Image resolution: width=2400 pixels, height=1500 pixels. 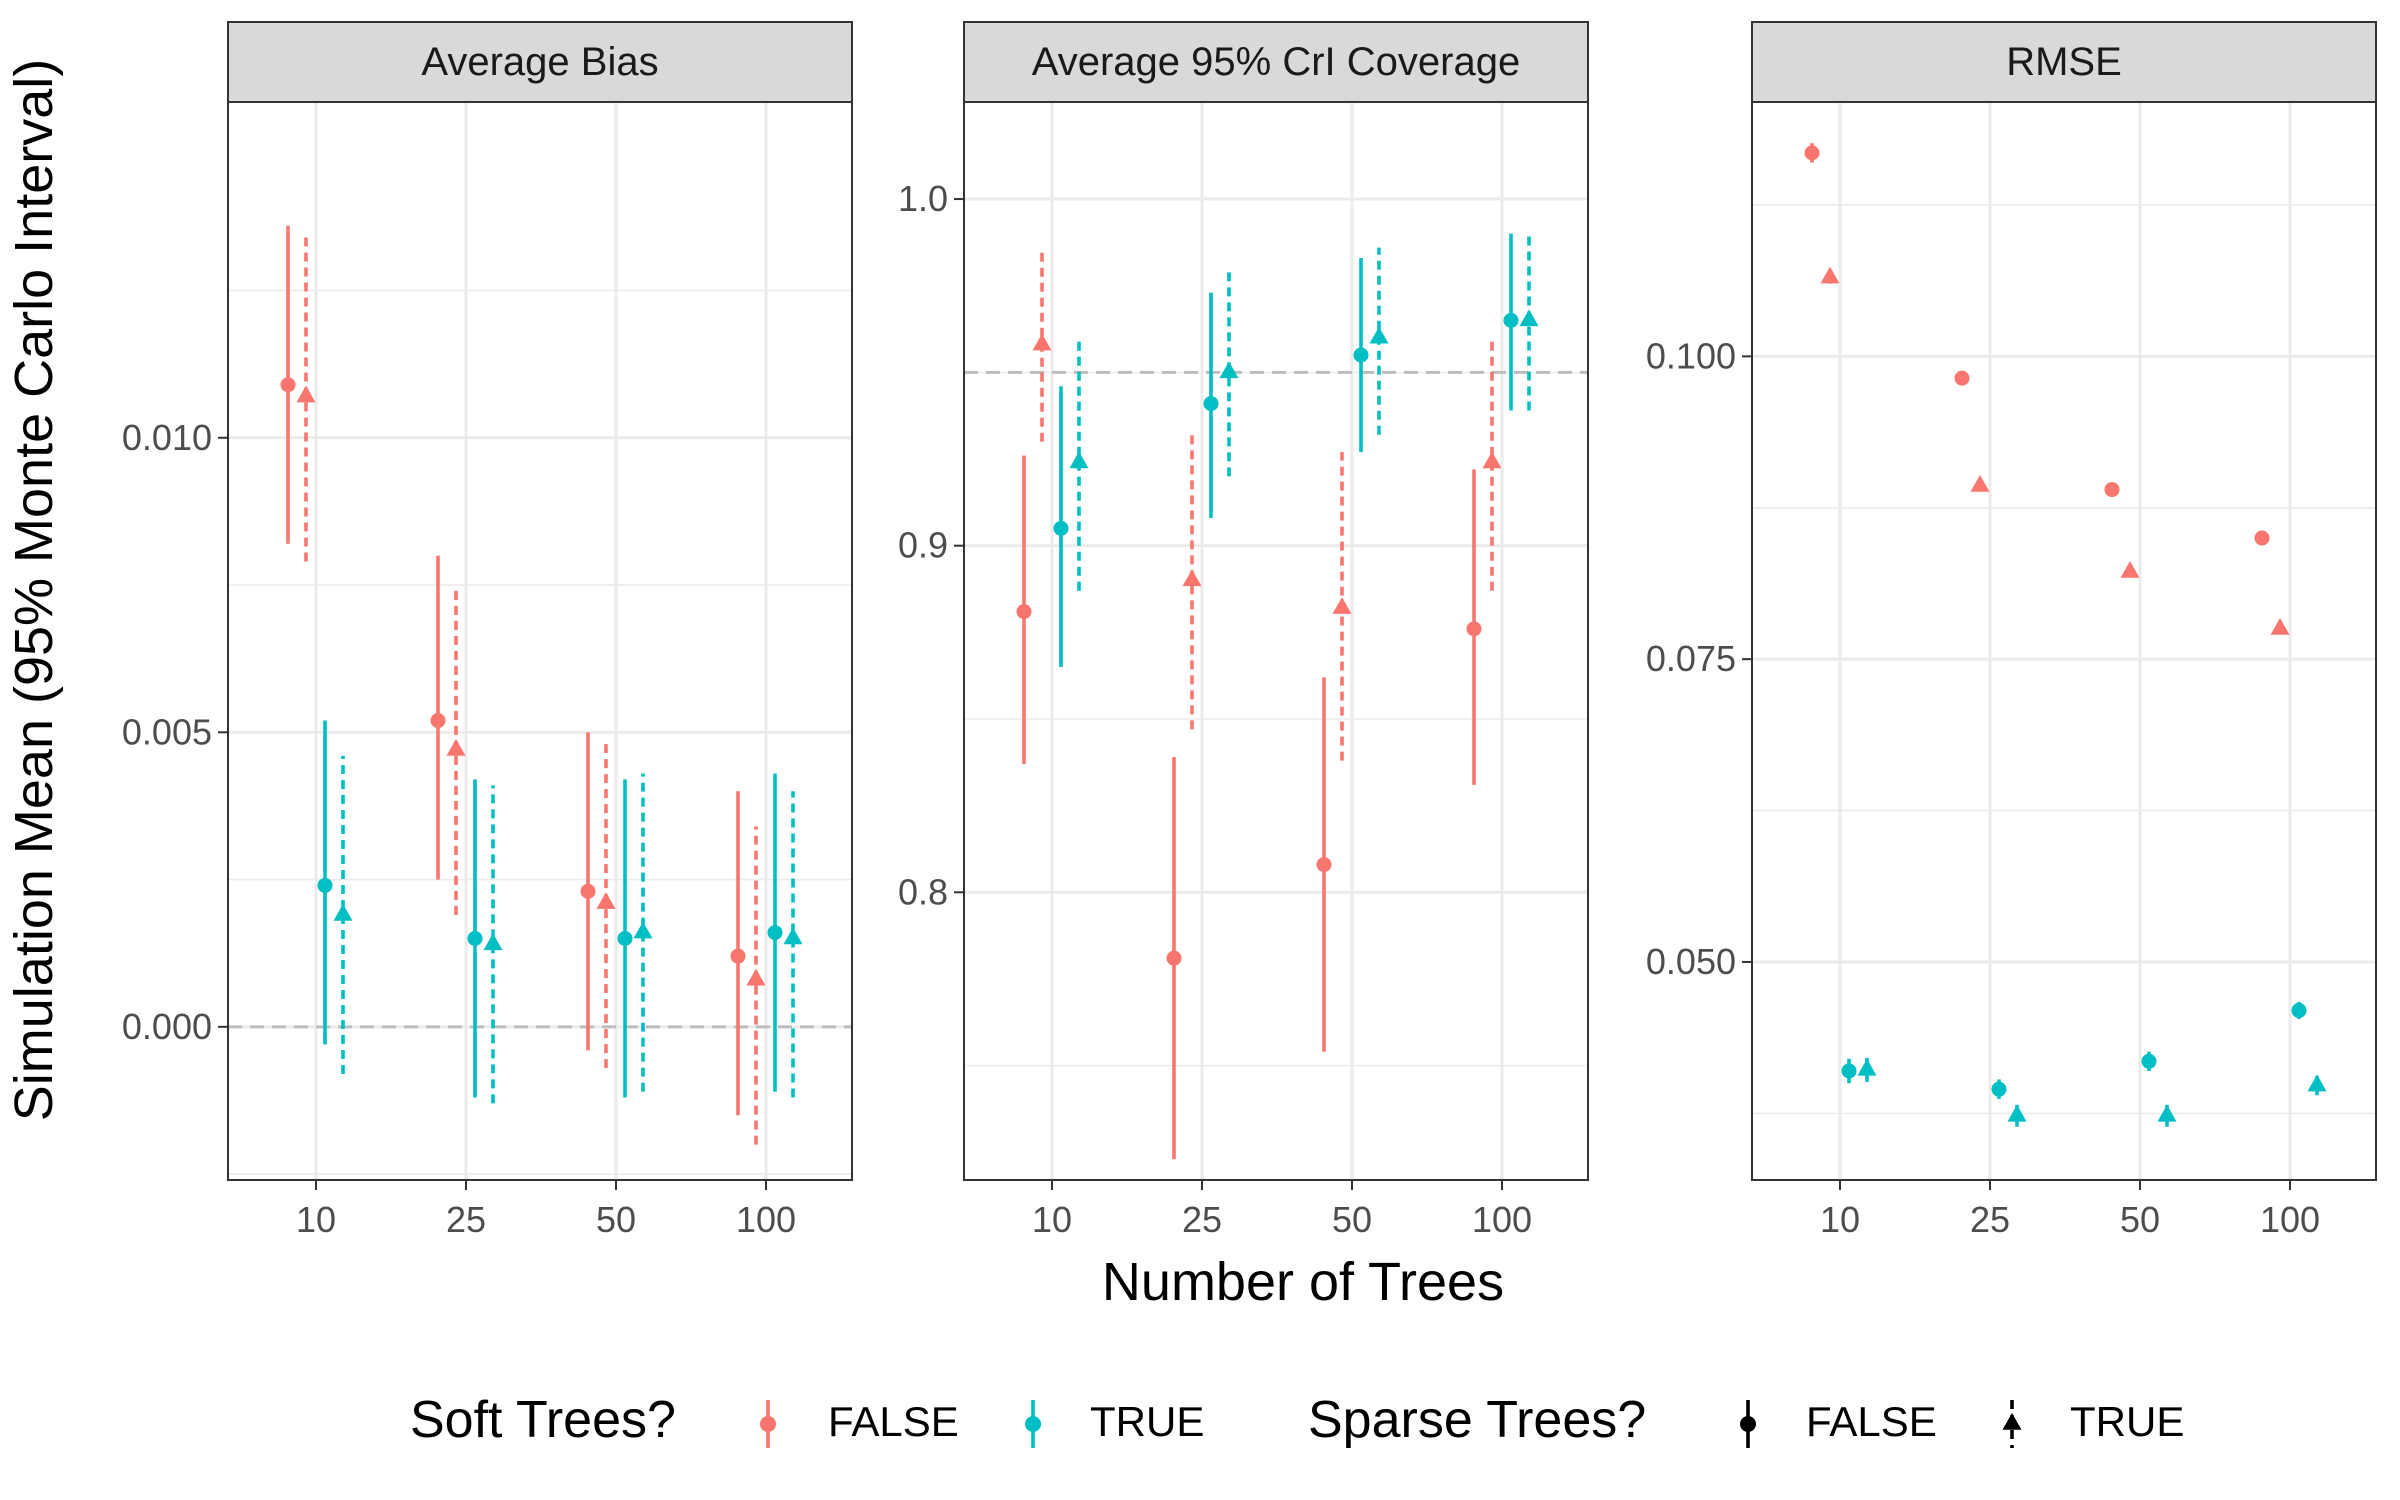 What do you see at coordinates (167, 437) in the screenshot?
I see `y-tick-label: 0.010` at bounding box center [167, 437].